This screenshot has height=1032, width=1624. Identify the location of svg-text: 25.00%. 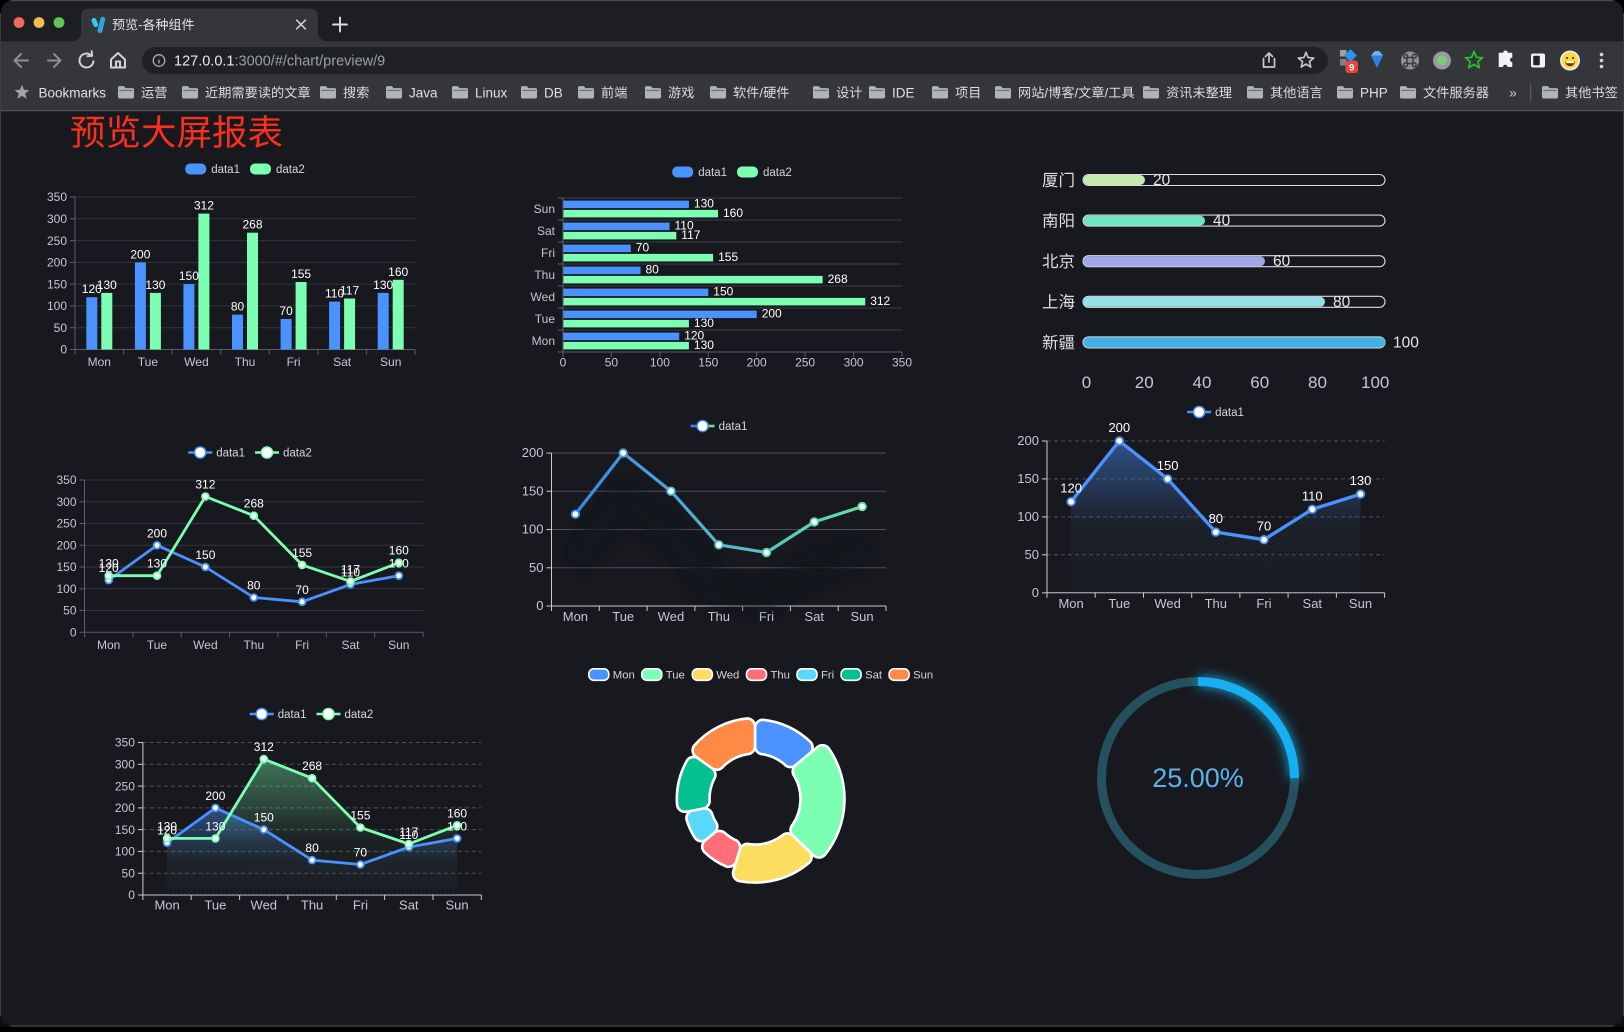
(1198, 778).